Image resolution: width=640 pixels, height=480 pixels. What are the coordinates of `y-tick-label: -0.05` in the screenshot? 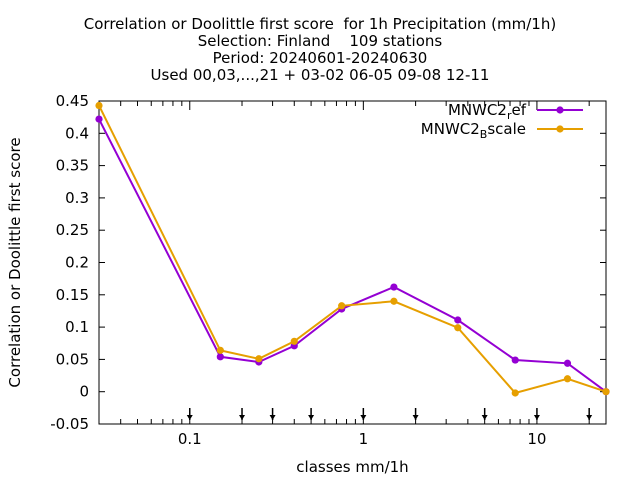 It's located at (69, 424).